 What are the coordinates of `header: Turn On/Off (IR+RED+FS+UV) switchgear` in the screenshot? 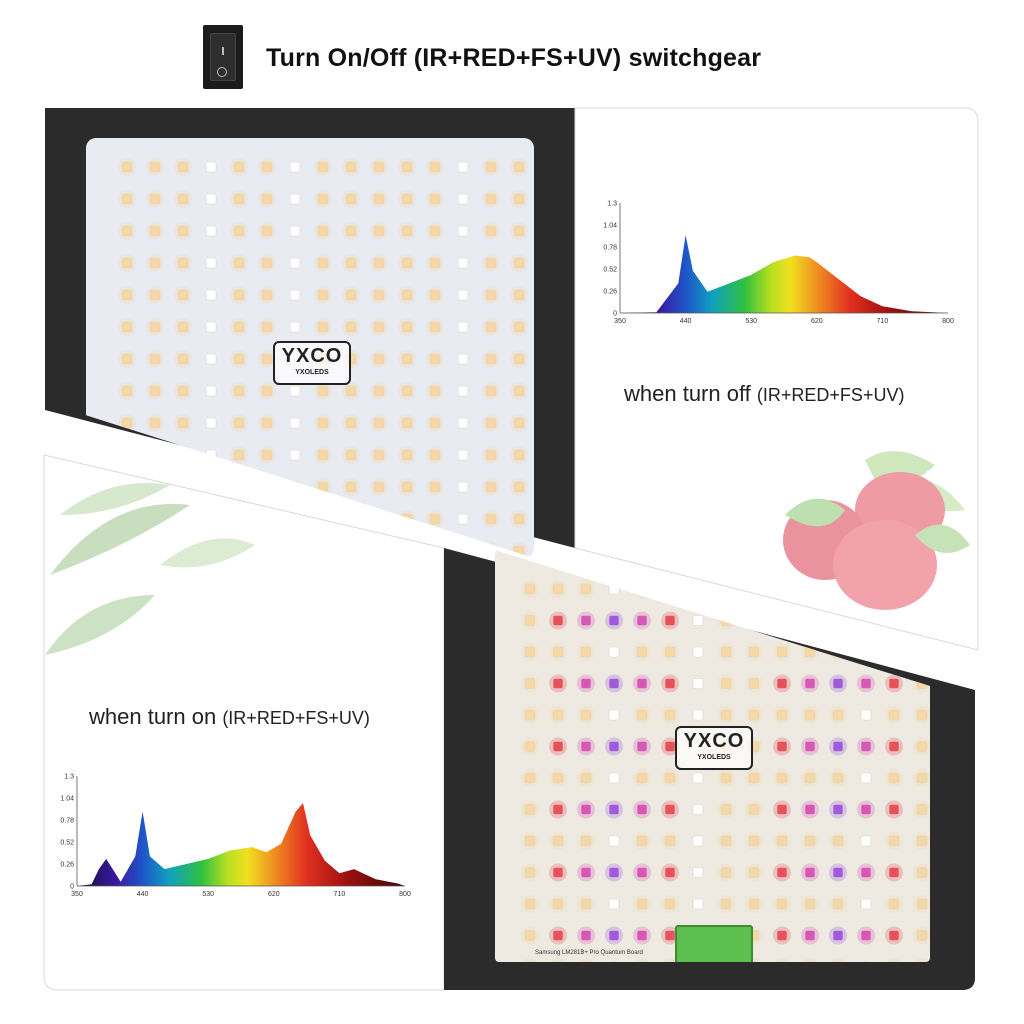 It's located at (512, 58).